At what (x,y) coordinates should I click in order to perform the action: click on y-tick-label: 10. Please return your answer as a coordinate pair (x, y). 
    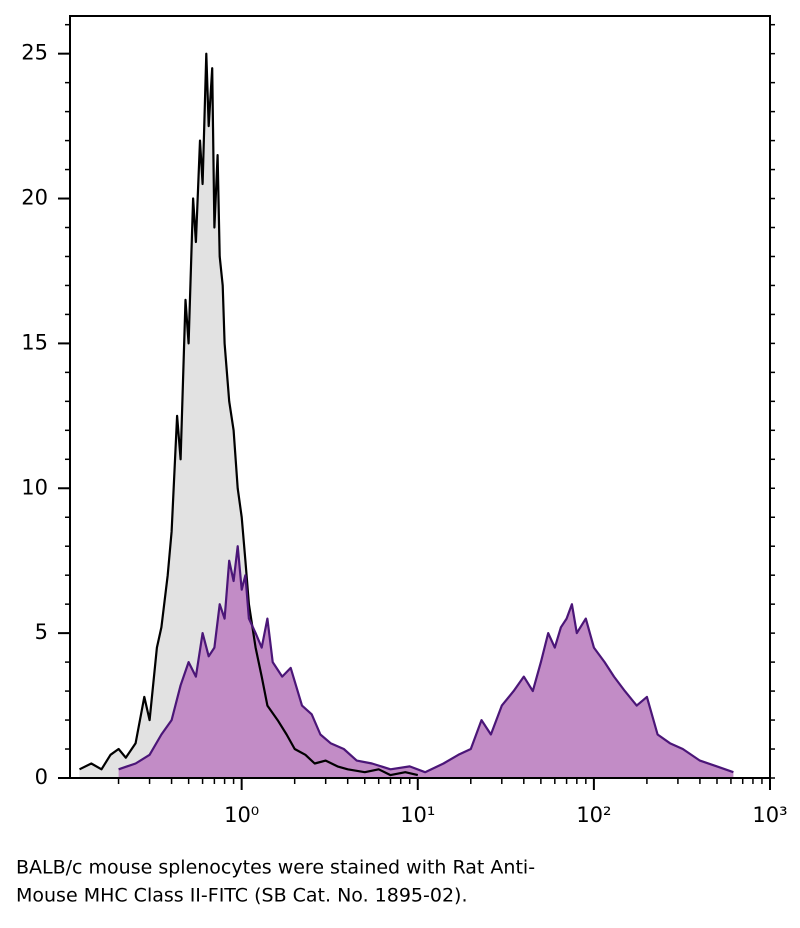
    Looking at the image, I should click on (34, 487).